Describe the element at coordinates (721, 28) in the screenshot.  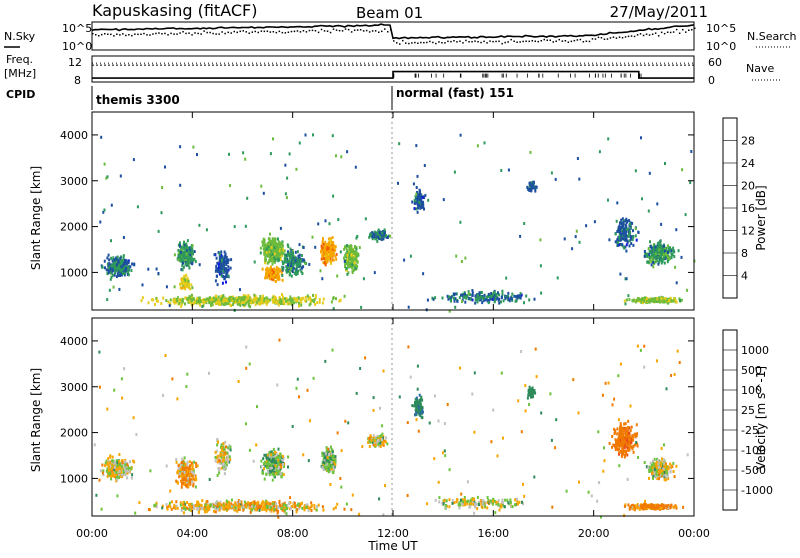
I see `noise-right-tick-top: 10^5` at that location.